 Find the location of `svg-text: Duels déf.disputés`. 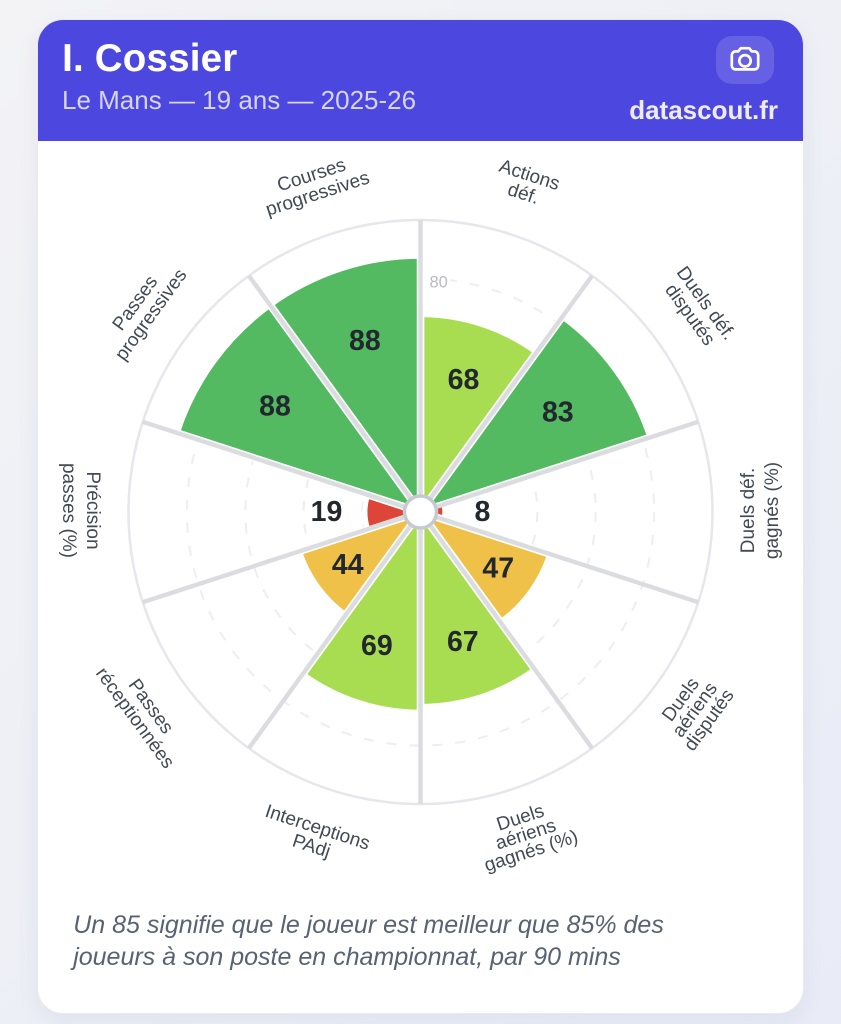

svg-text: Duels déf.disputés is located at coordinates (697, 308).